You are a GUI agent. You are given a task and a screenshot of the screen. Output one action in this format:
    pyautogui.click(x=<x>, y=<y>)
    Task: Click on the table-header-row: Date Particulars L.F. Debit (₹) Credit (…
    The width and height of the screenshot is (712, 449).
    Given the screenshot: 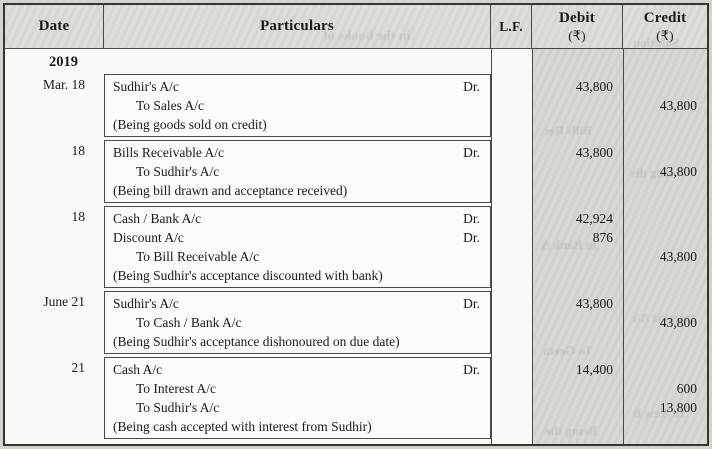 What is the action you would take?
    pyautogui.click(x=356, y=27)
    